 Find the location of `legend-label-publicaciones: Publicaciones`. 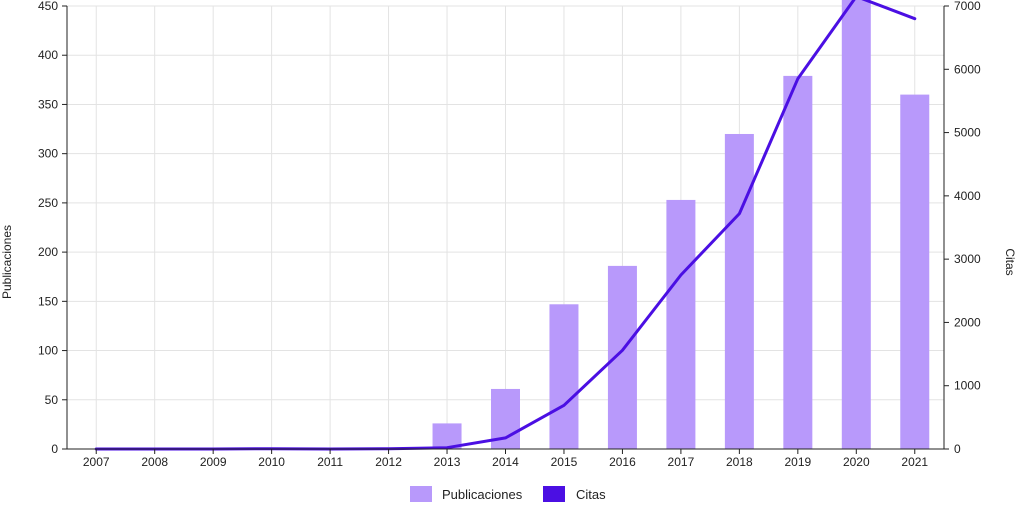

legend-label-publicaciones: Publicaciones is located at coordinates (482, 494).